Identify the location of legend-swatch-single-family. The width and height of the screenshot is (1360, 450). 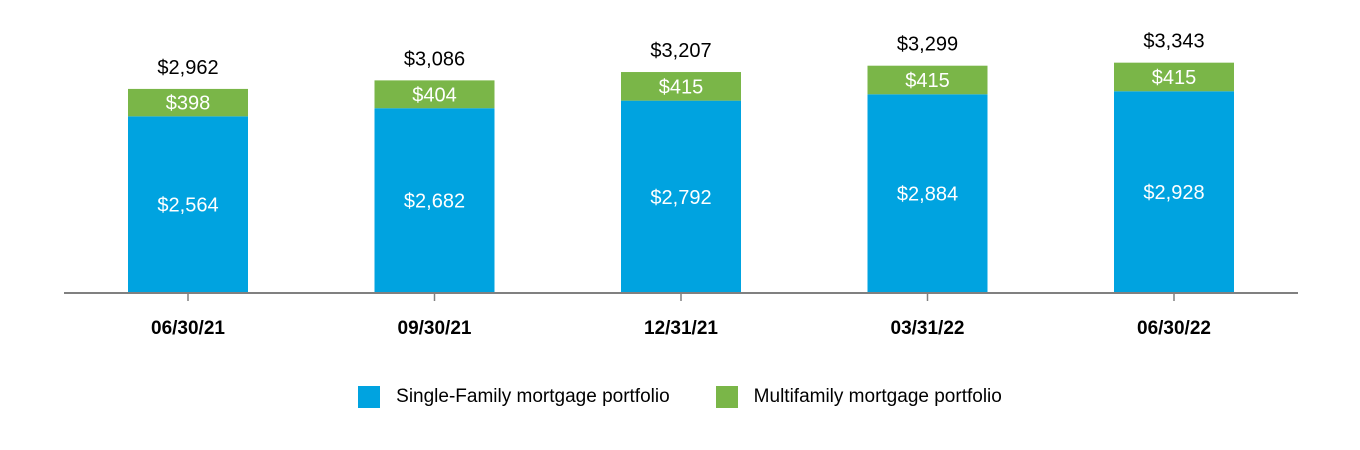
(369, 397).